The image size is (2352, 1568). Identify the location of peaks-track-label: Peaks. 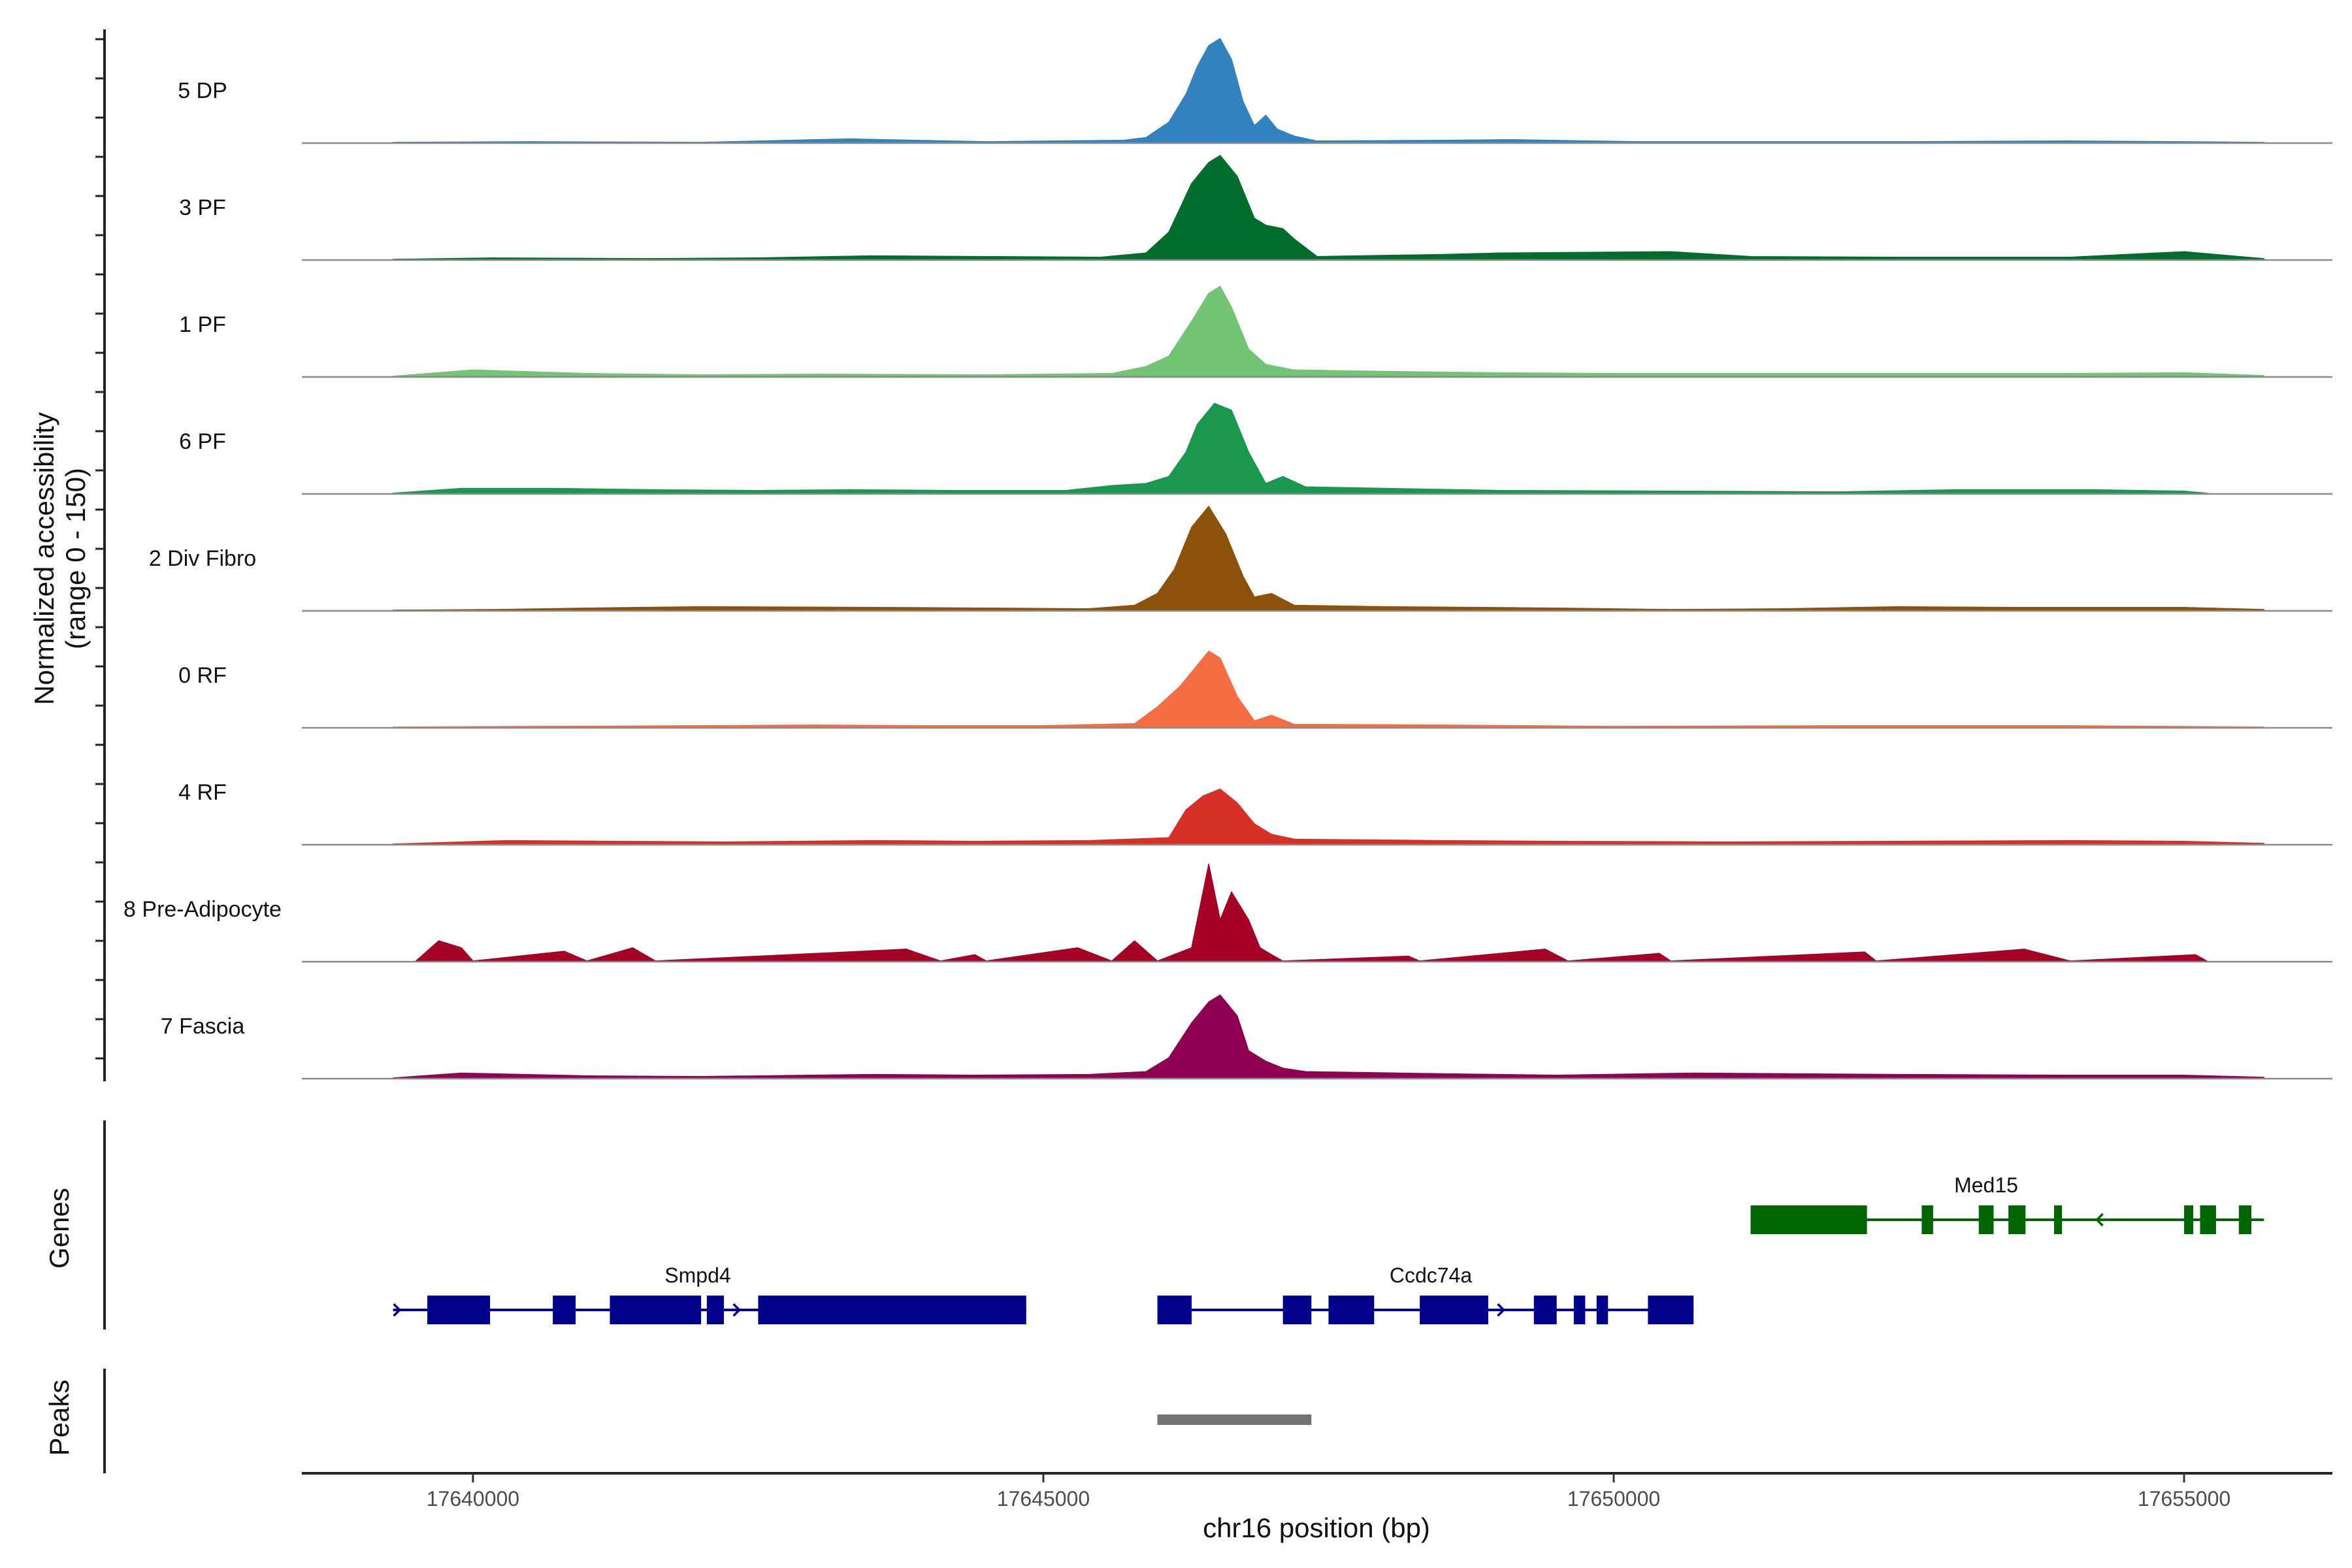
(59, 1418).